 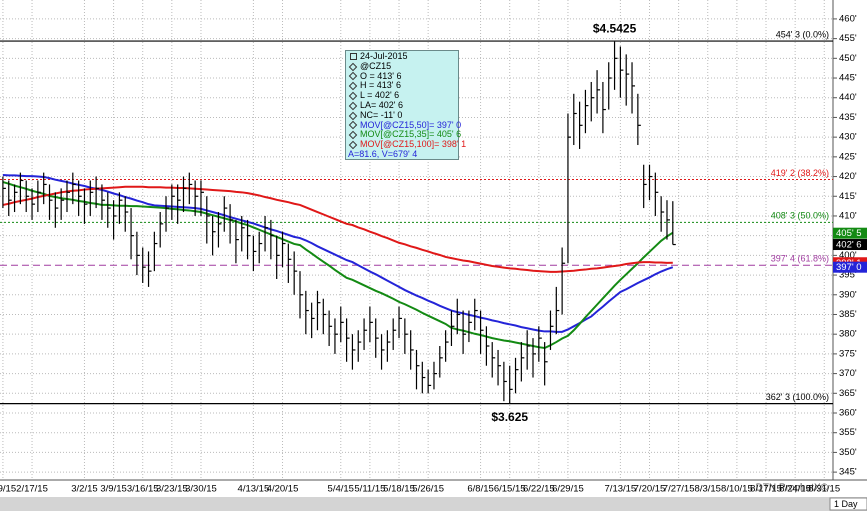 What do you see at coordinates (848, 97) in the screenshot?
I see `y-tick-label: 440'` at bounding box center [848, 97].